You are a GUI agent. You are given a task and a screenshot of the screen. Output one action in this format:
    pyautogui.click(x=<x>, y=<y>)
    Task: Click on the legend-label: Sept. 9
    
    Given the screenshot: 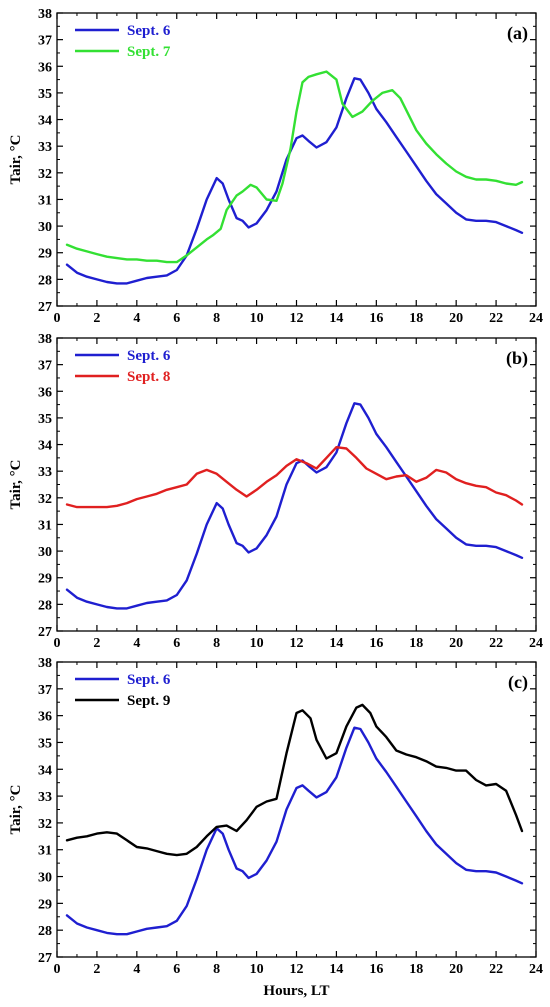 What is the action you would take?
    pyautogui.click(x=148, y=701)
    